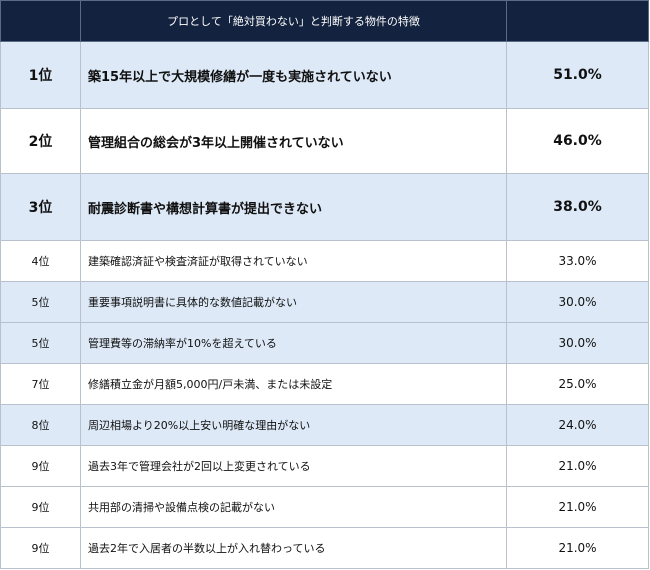 The width and height of the screenshot is (650, 570). I want to click on header-title: プロとして「絶対買わない」と判断する物件の特徴, so click(293, 21).